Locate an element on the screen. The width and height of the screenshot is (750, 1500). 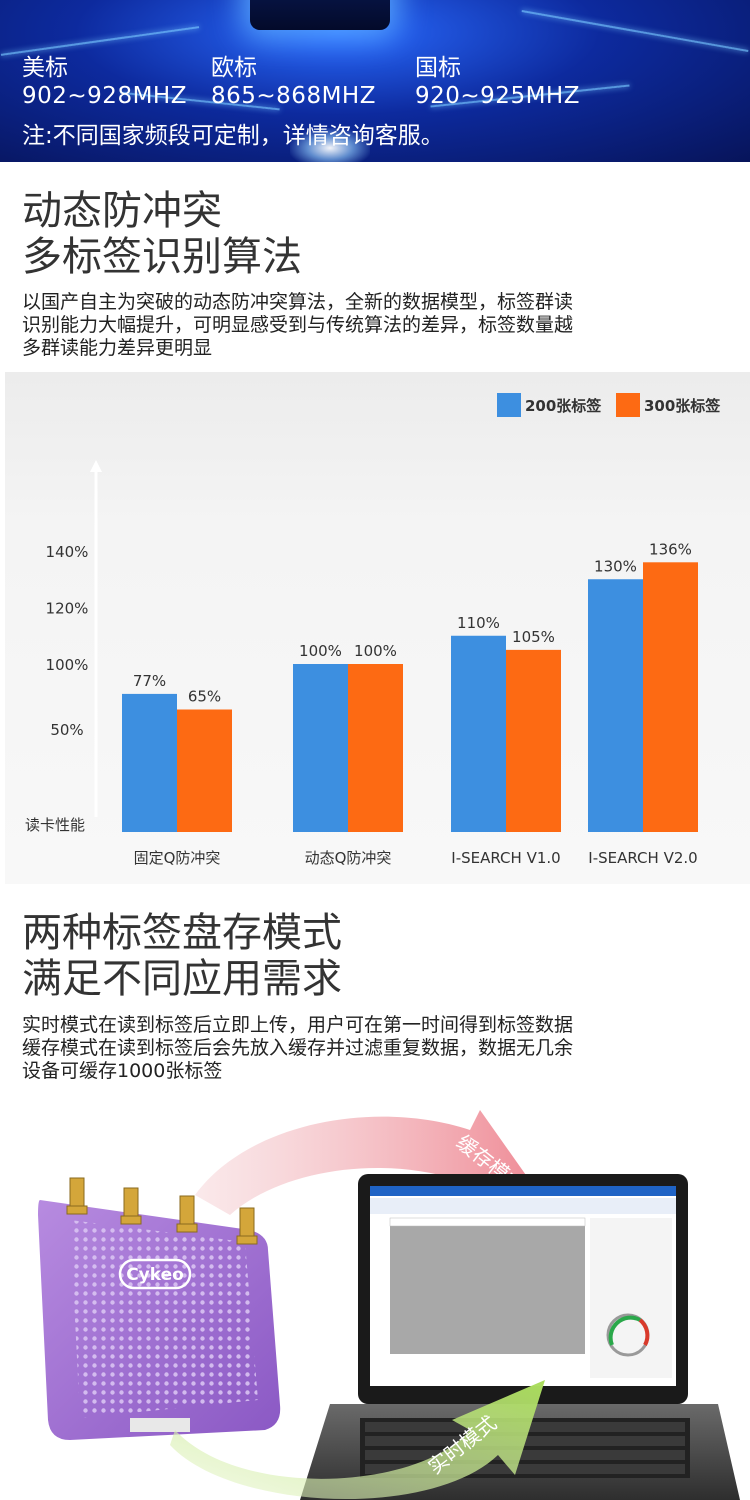
section2-title-line2: 满足不同应用需求 is located at coordinates (182, 979).